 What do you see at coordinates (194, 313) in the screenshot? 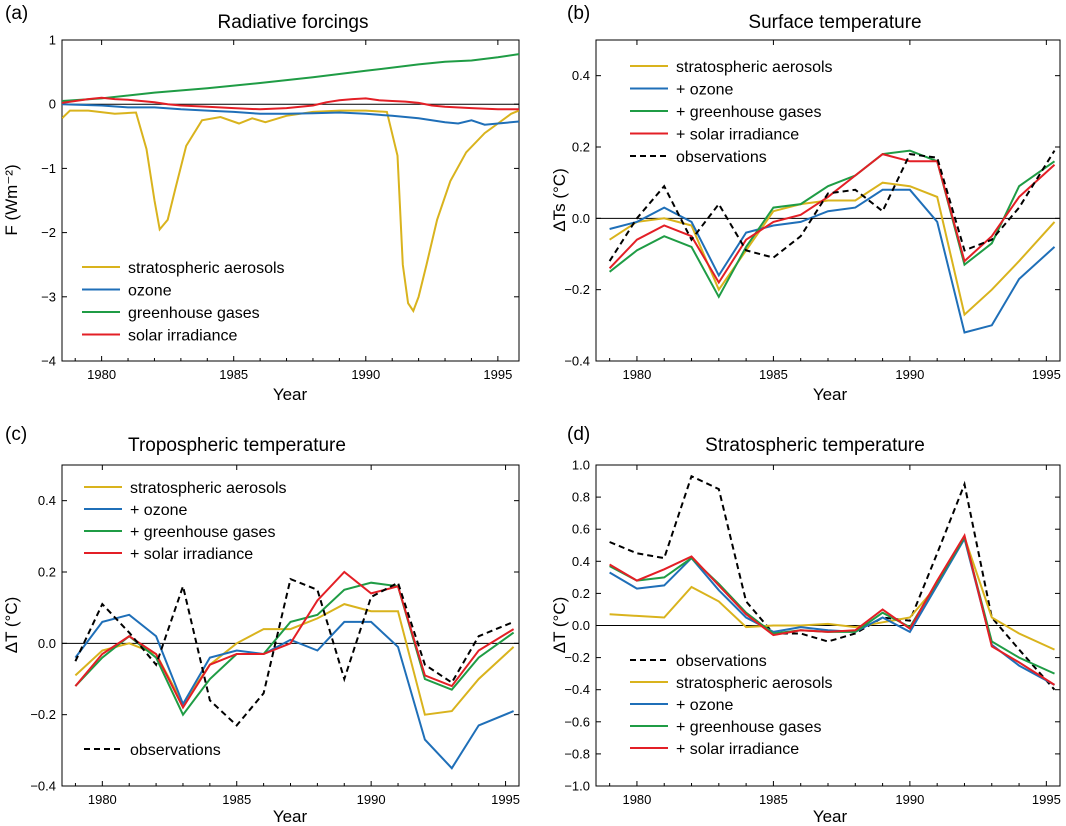
I see `legend-label: greenhouse gases` at bounding box center [194, 313].